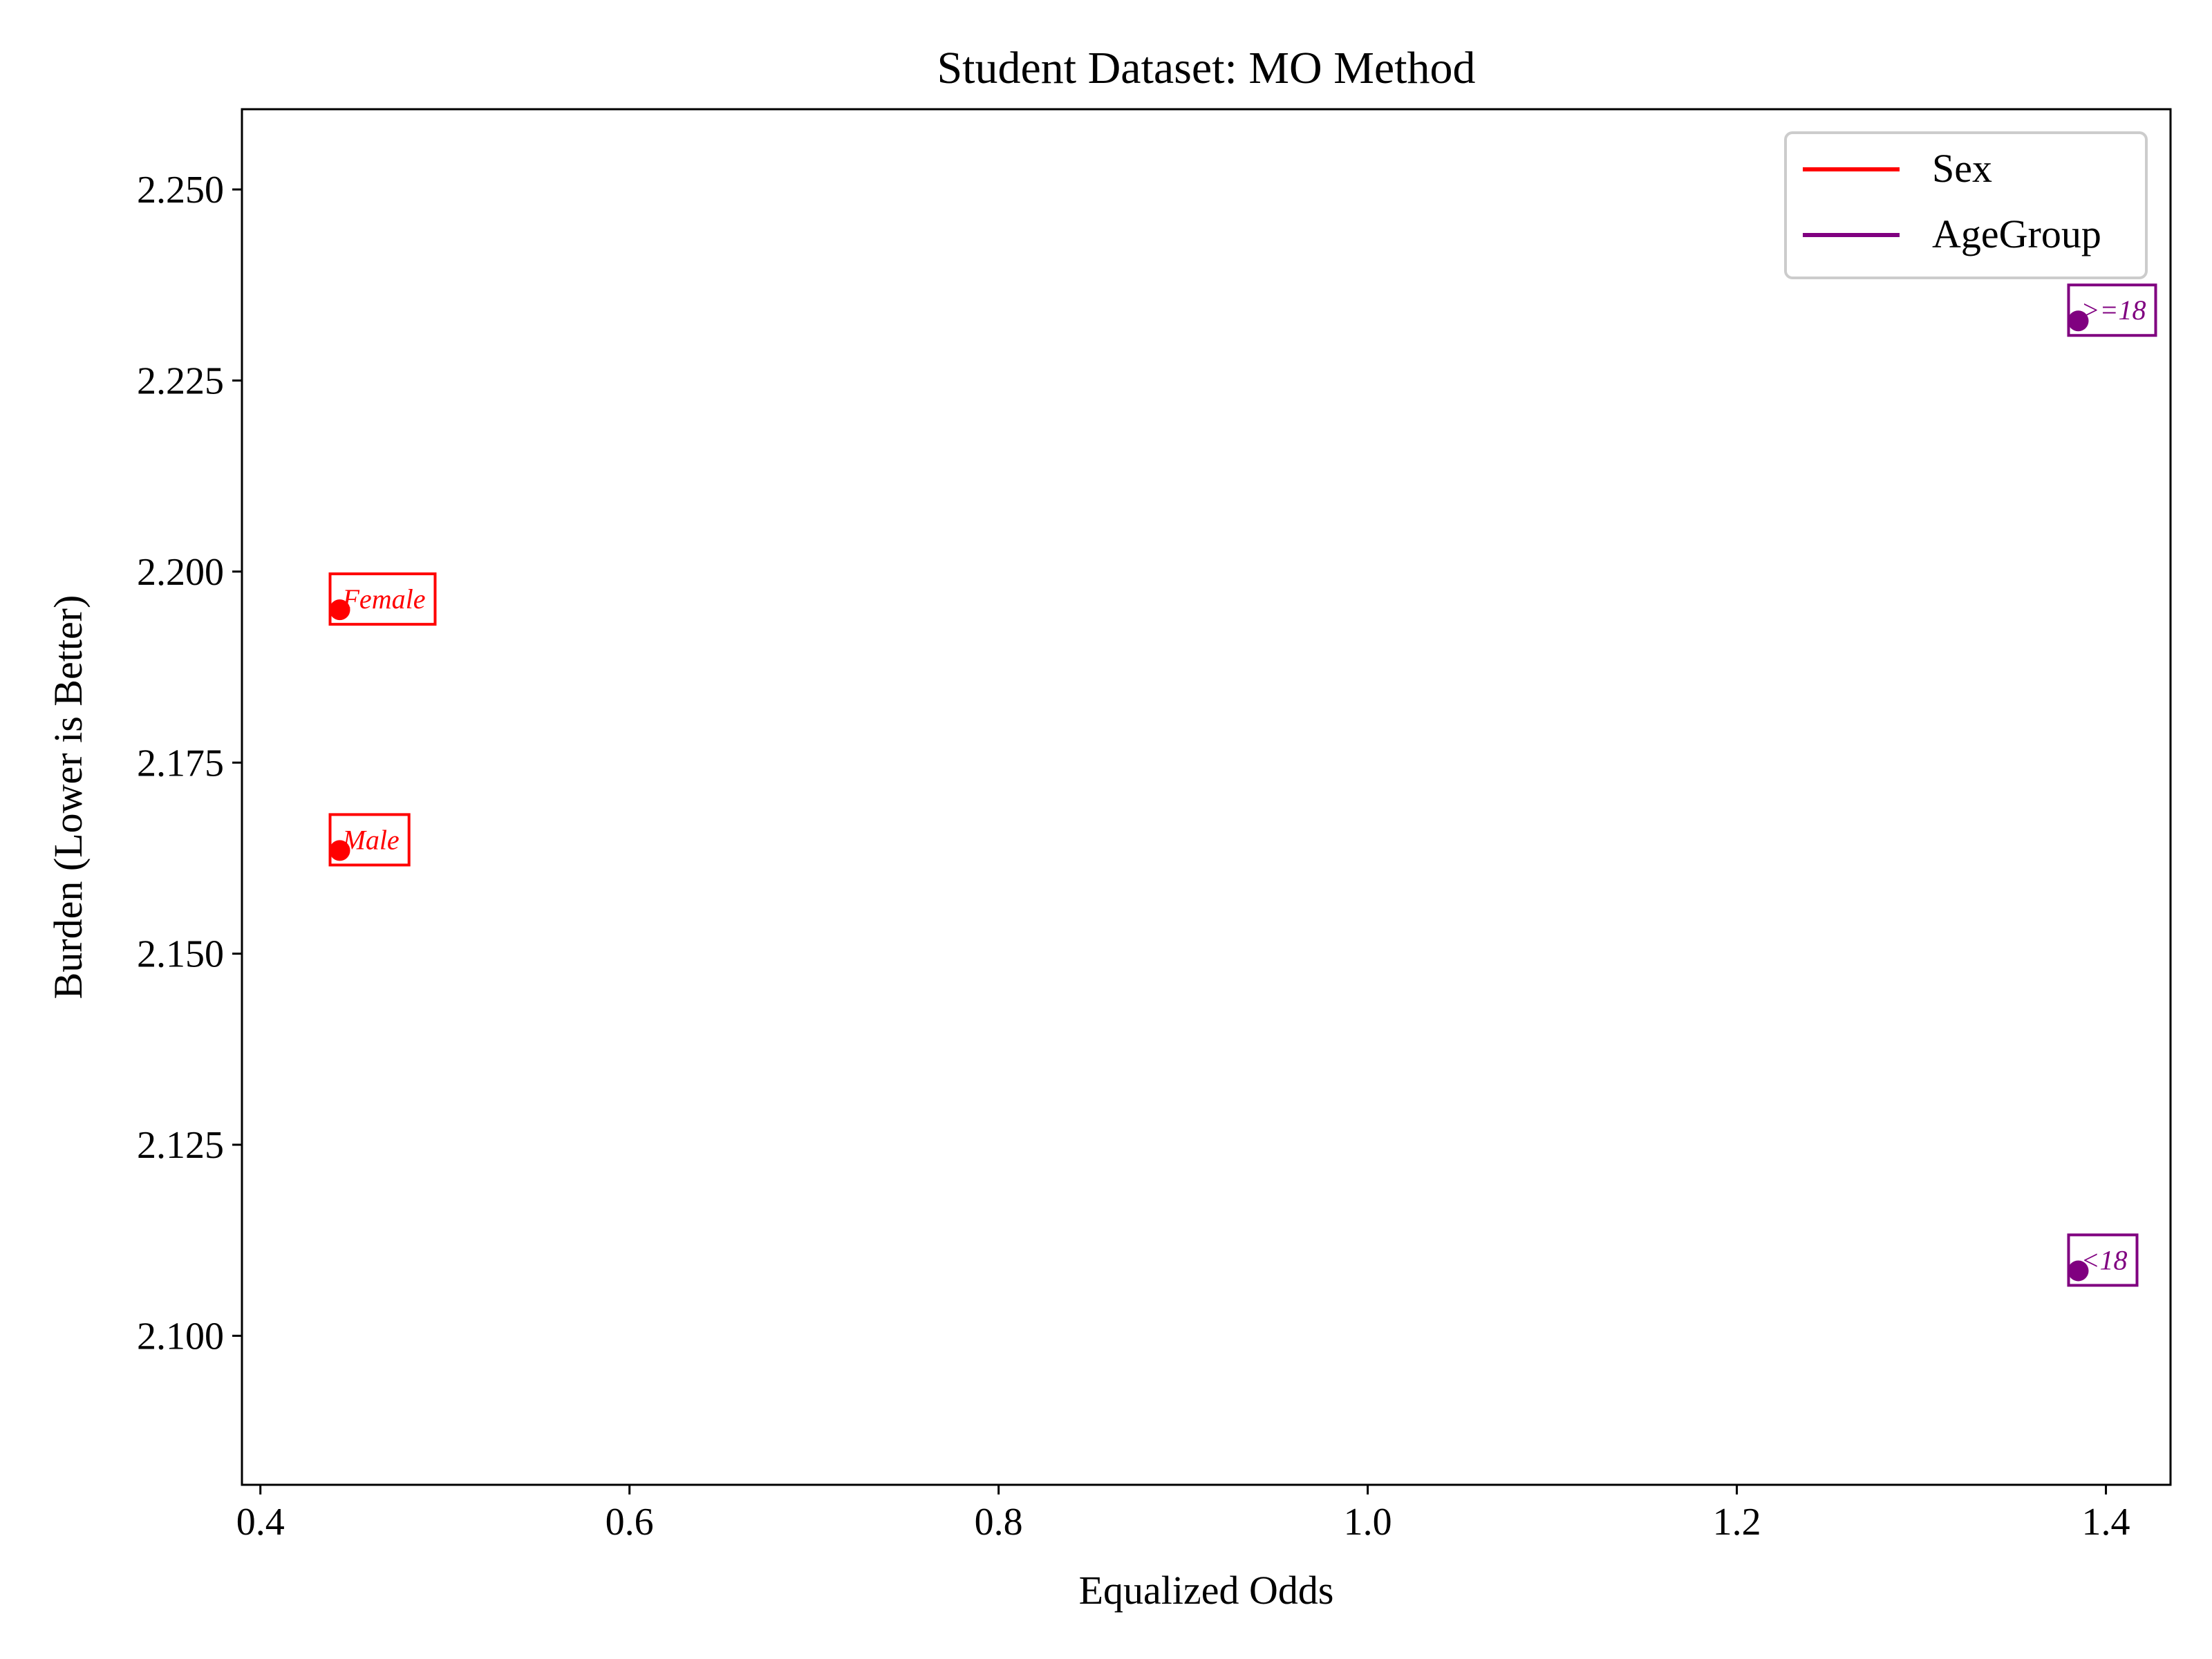 This screenshot has height=1659, width=2212. Describe the element at coordinates (2017, 234) in the screenshot. I see `legend-label-agegroup: AgeGroup` at that location.